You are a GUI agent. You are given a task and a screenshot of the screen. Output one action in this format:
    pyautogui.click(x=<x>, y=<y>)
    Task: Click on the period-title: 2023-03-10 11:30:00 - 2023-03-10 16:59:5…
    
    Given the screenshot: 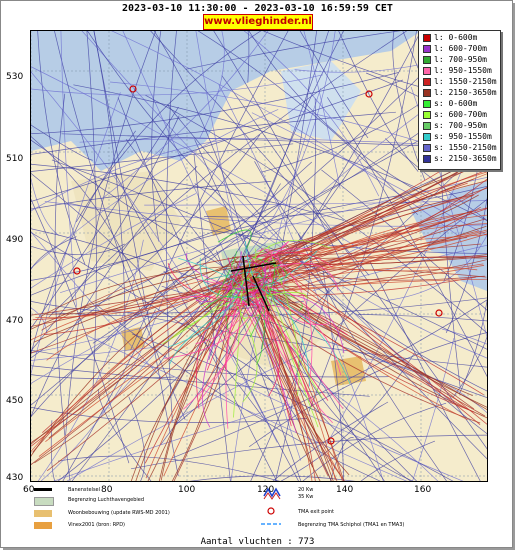 What is the action you would take?
    pyautogui.click(x=257, y=8)
    